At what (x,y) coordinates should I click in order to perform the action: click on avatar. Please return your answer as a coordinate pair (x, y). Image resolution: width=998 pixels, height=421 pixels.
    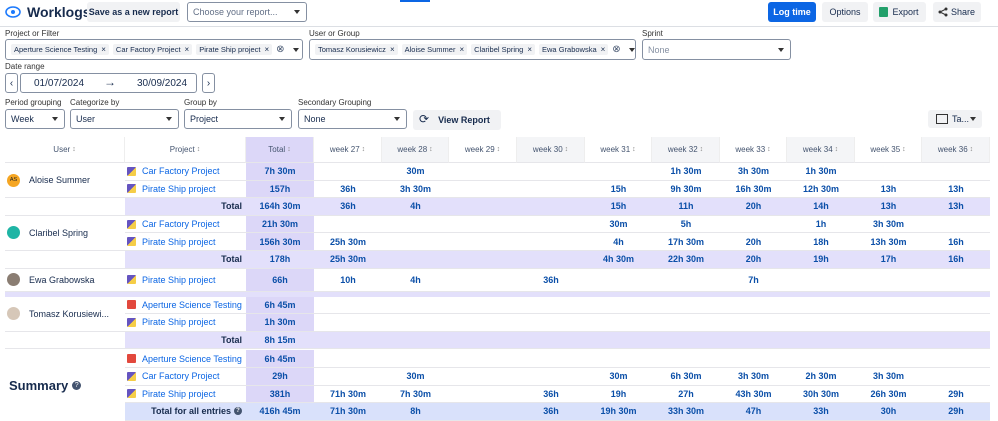
    Looking at the image, I should click on (13, 233).